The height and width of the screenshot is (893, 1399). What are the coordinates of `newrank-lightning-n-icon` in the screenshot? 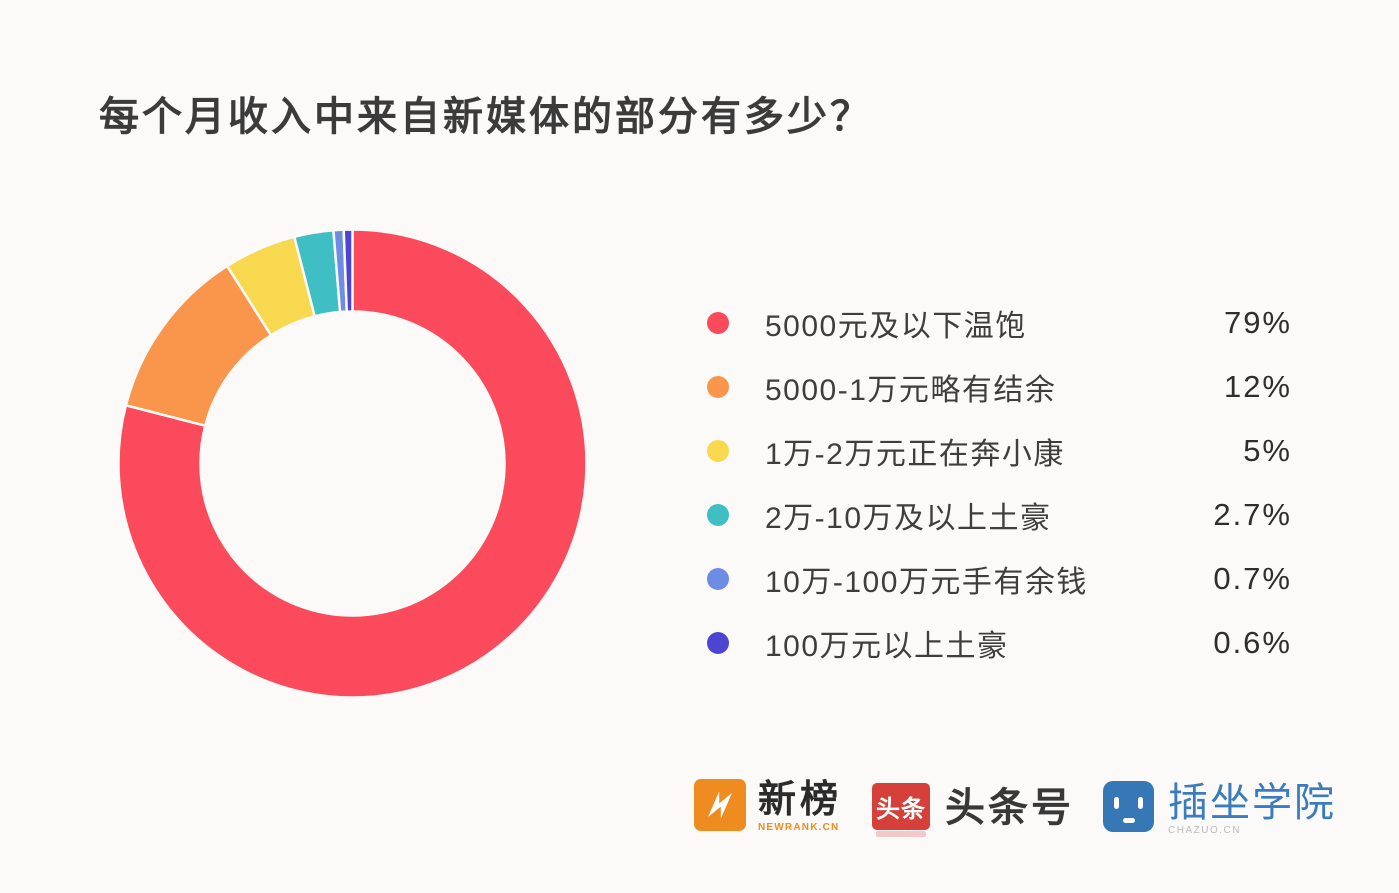 It's located at (720, 805).